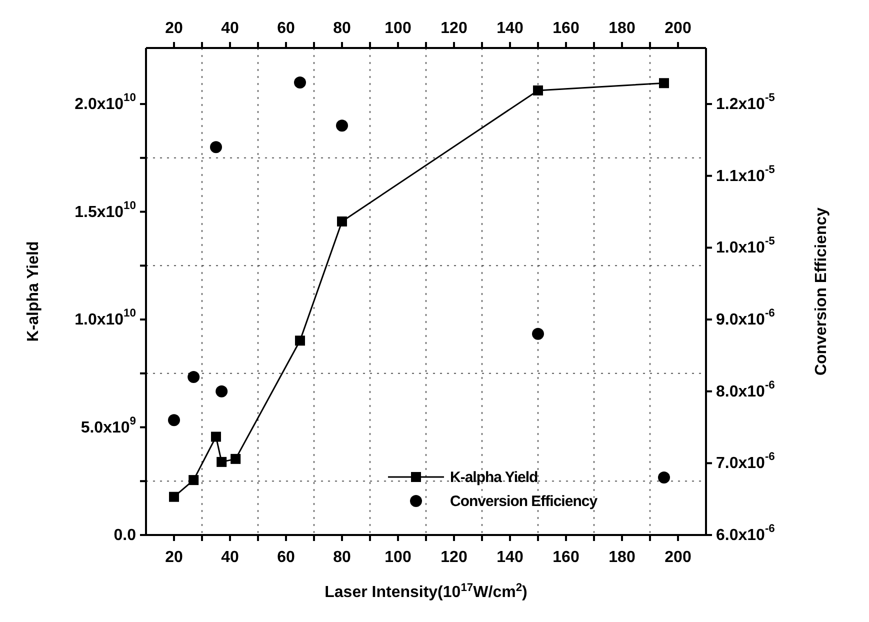  I want to click on y-tick-label: 2.0x10$^{10}$, so click(105, 102).